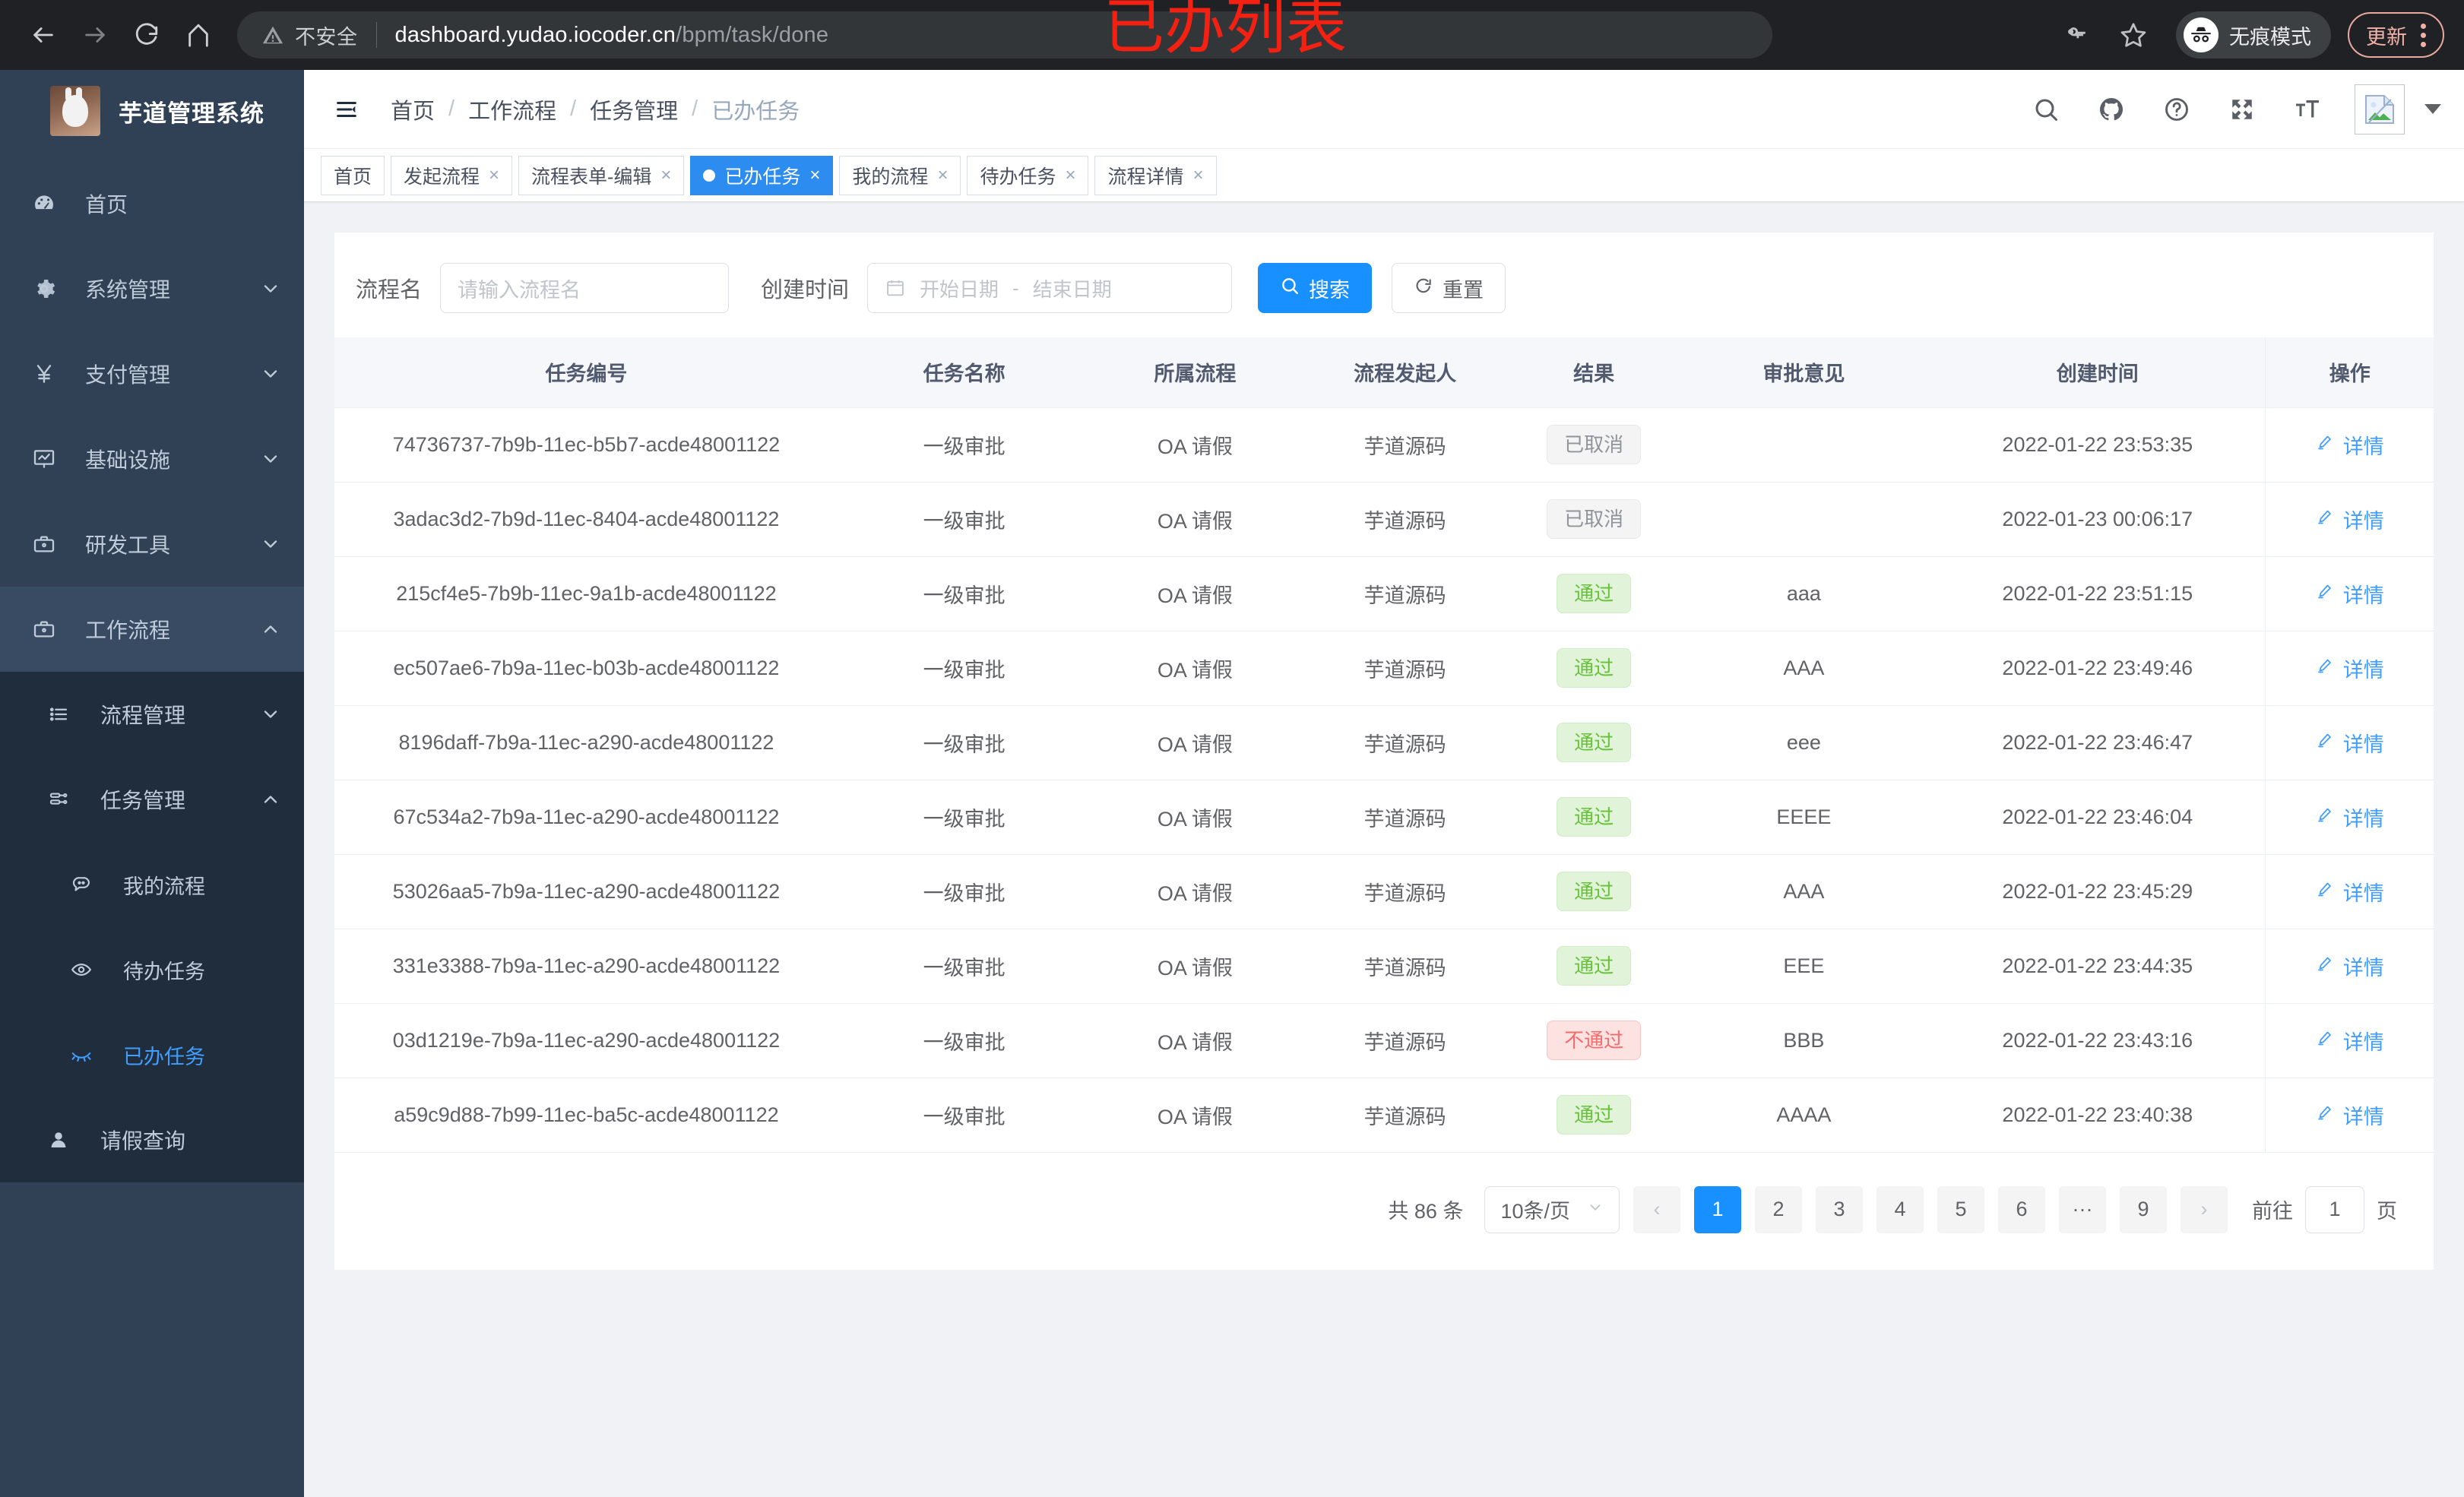 This screenshot has width=2464, height=1497. Describe the element at coordinates (152, 544) in the screenshot. I see `sidebar-item-devtools: 研发工具` at that location.